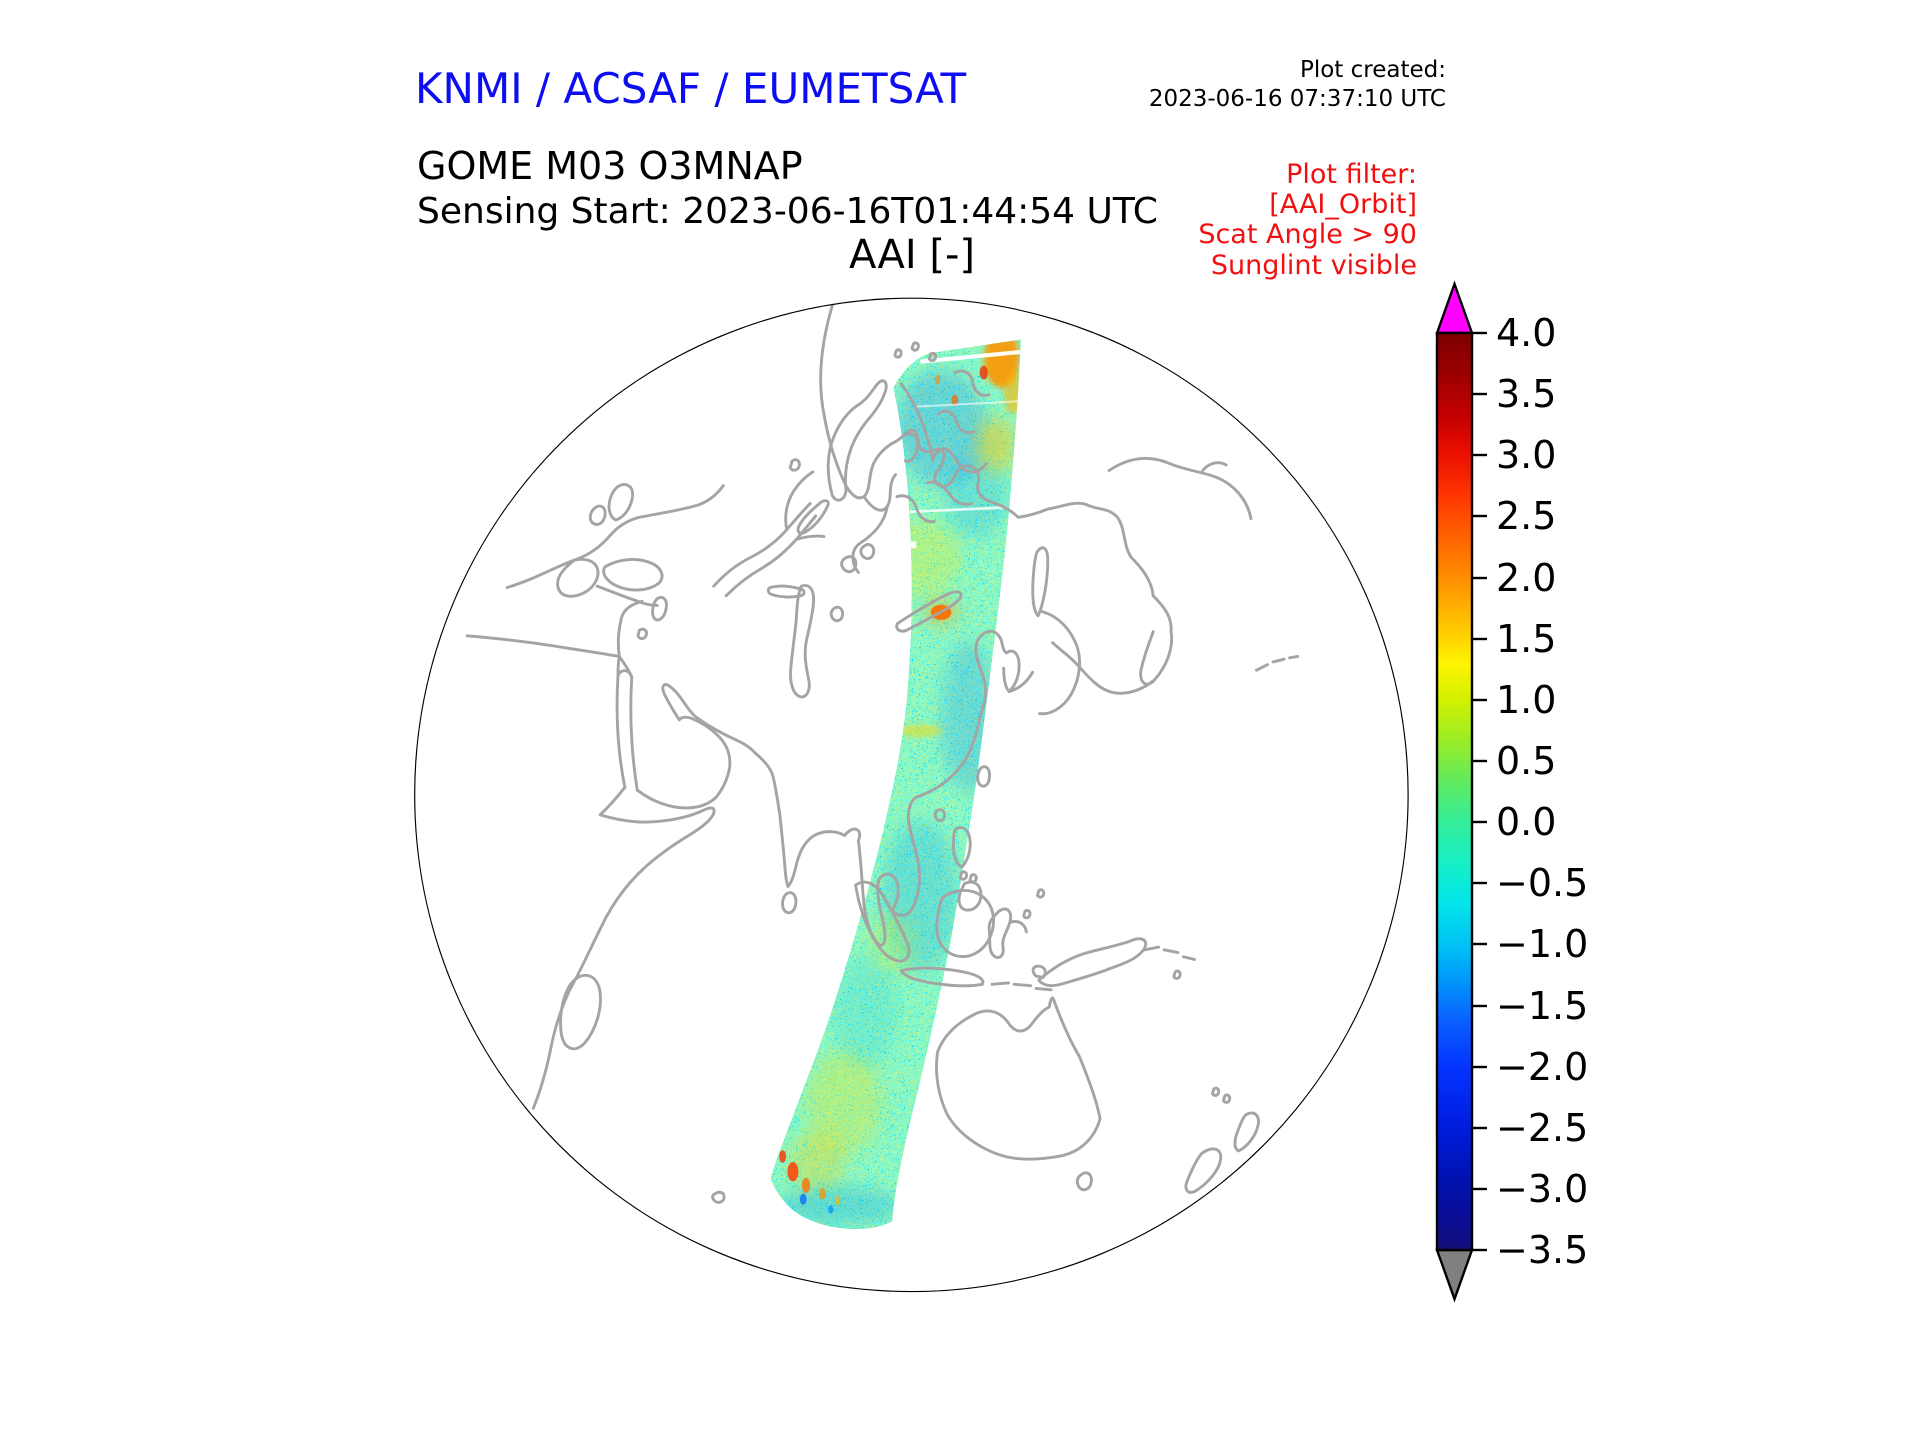 Image resolution: width=1920 pixels, height=1440 pixels. I want to click on colorbar-tick-label: −0.5, so click(1542, 883).